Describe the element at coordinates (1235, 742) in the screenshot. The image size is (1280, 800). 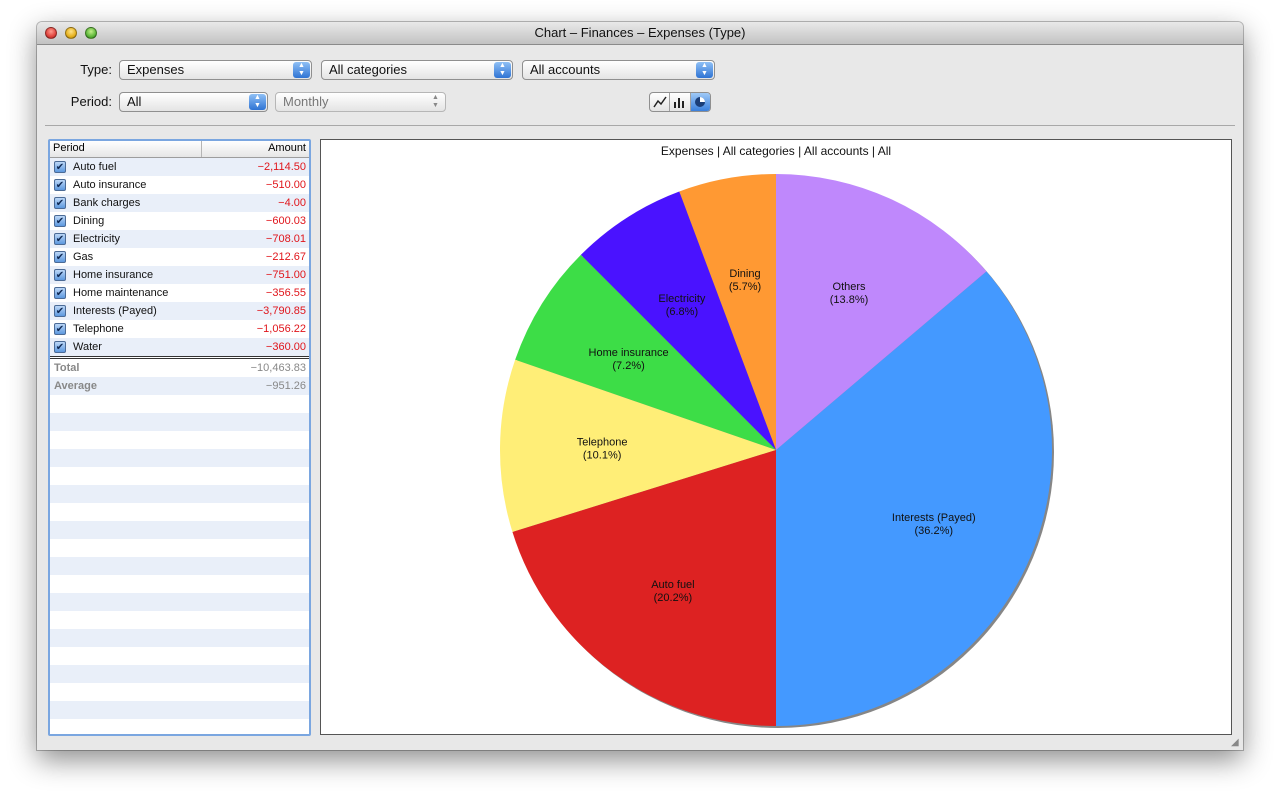
I see `resize-grip-icon: ◢` at that location.